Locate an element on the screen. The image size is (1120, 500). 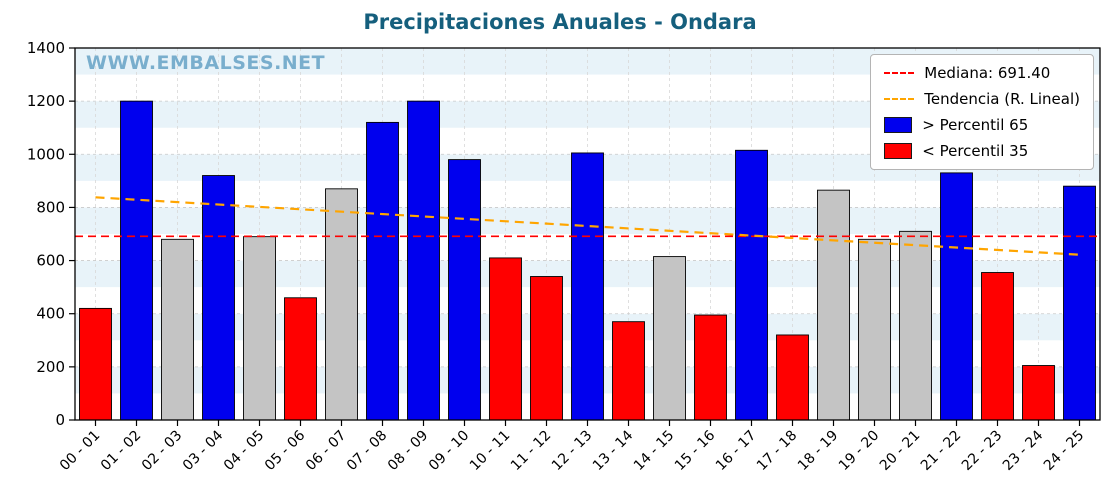
x-tick-label: 12 - 13 is located at coordinates (572, 451).